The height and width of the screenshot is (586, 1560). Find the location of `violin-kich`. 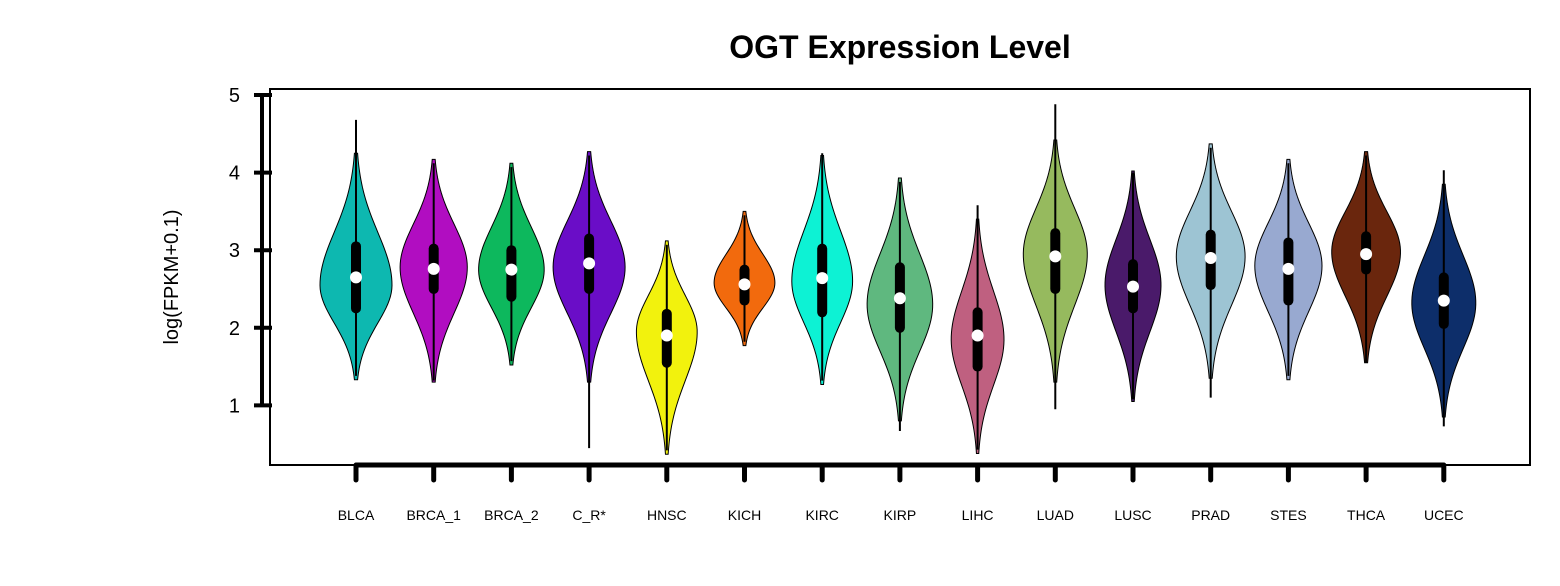

violin-kich is located at coordinates (744, 278).